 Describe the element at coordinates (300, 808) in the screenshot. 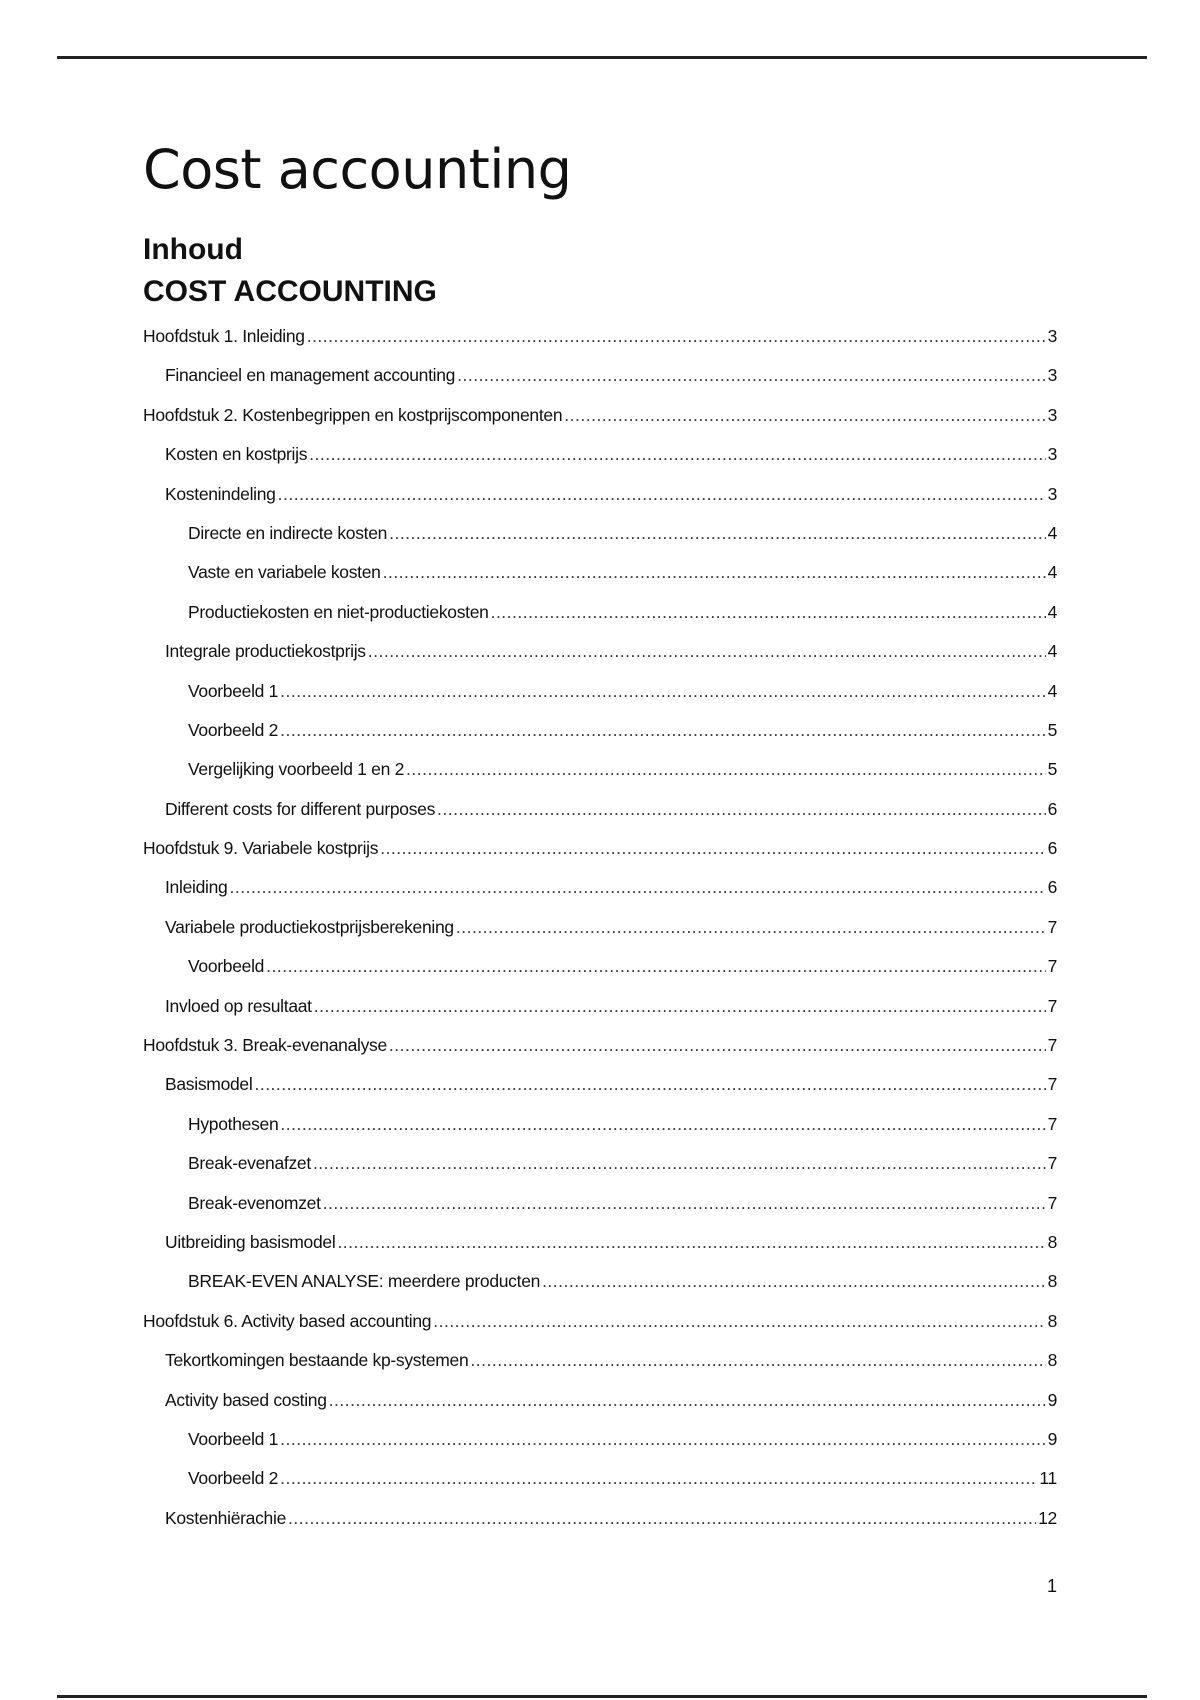

I see `toc-entry-label: Different costs for different purposes` at that location.